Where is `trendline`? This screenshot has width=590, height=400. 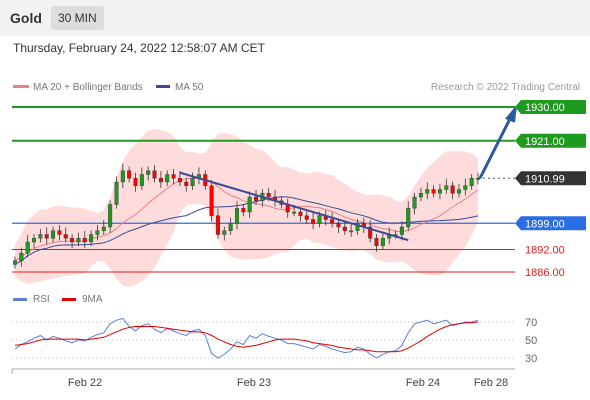 trendline is located at coordinates (294, 206).